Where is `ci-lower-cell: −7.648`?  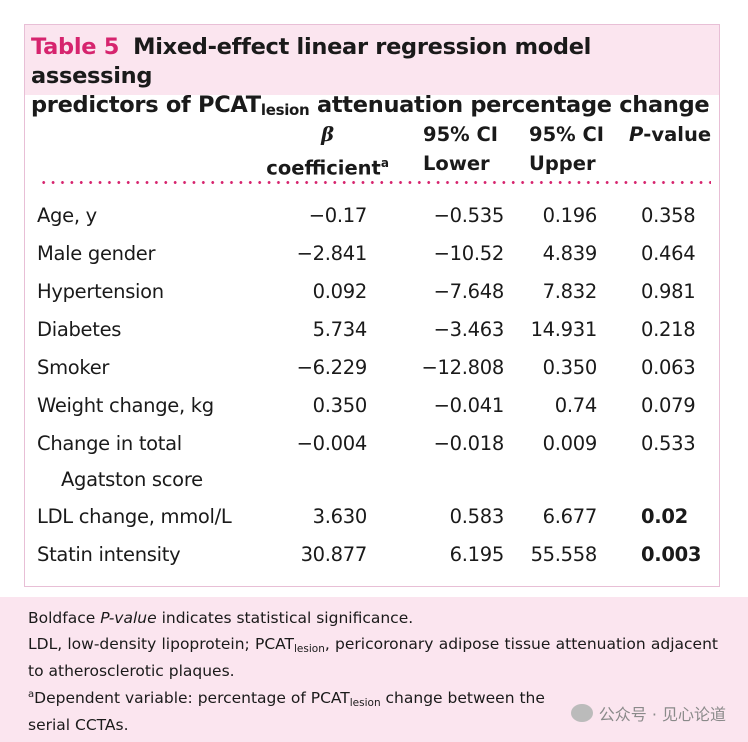
ci-lower-cell: −7.648 is located at coordinates (469, 291).